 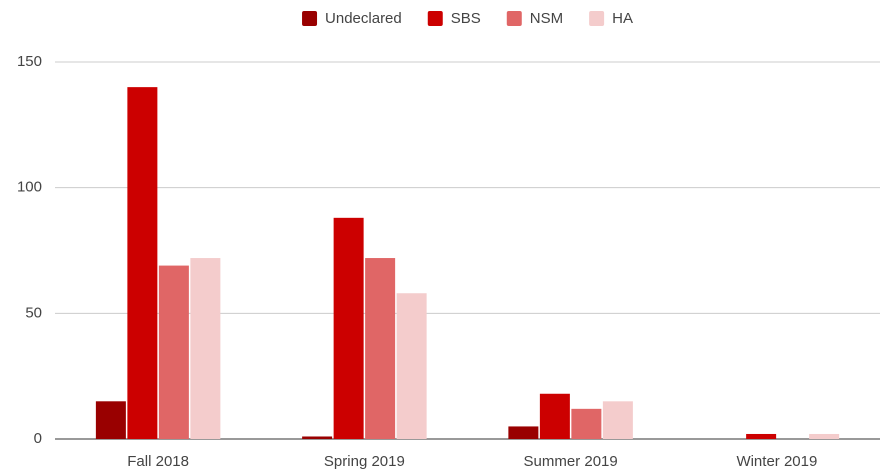 What do you see at coordinates (363, 18) in the screenshot?
I see `legend-label: Undeclared` at bounding box center [363, 18].